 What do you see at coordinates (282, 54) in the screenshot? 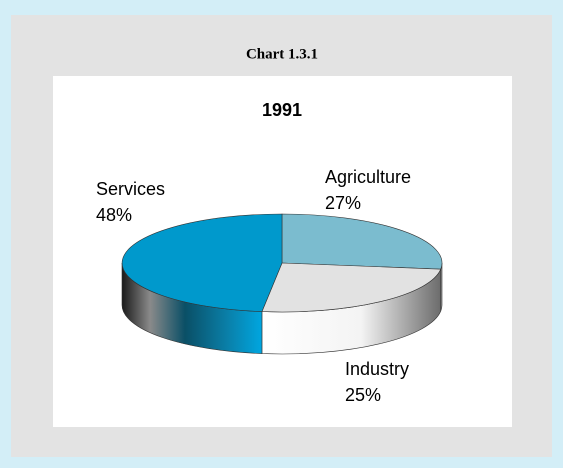
I see `chart-heading: Chart 1.3.1` at bounding box center [282, 54].